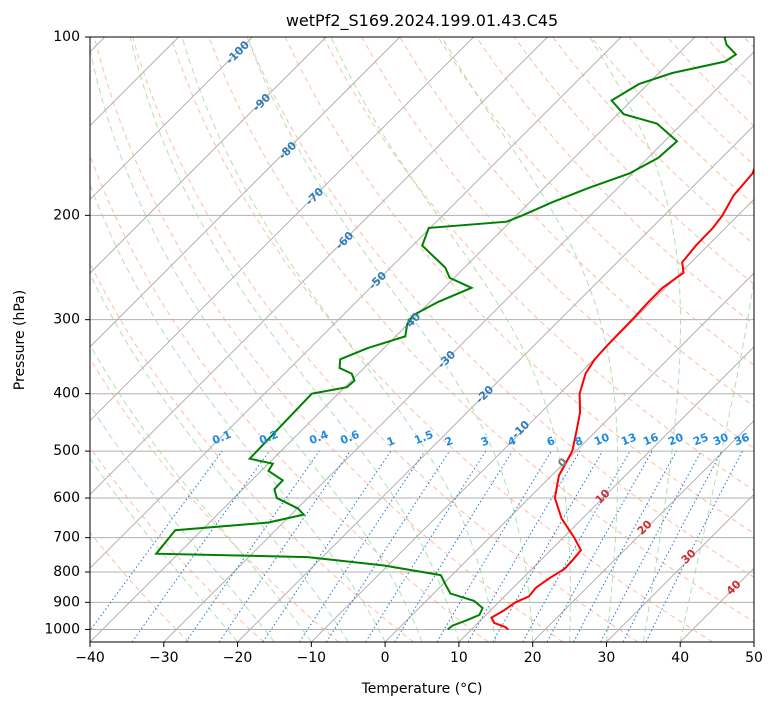 The width and height of the screenshot is (775, 708). Describe the element at coordinates (312, 658) in the screenshot. I see `x-tick-label: −10` at that location.